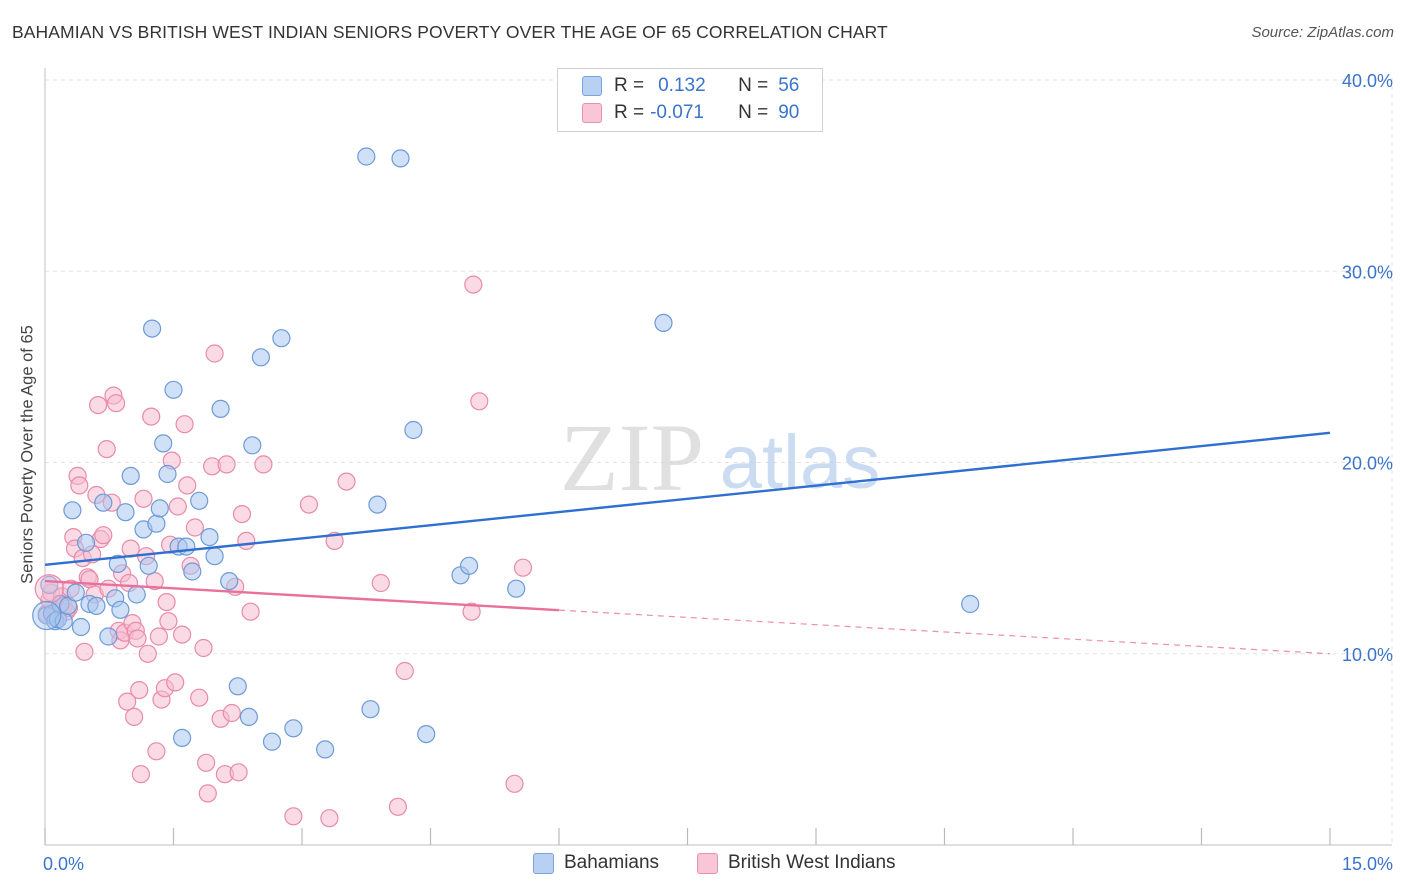 The image size is (1406, 892). What do you see at coordinates (592, 113) in the screenshot?
I see `british-west-indians-swatch` at bounding box center [592, 113].